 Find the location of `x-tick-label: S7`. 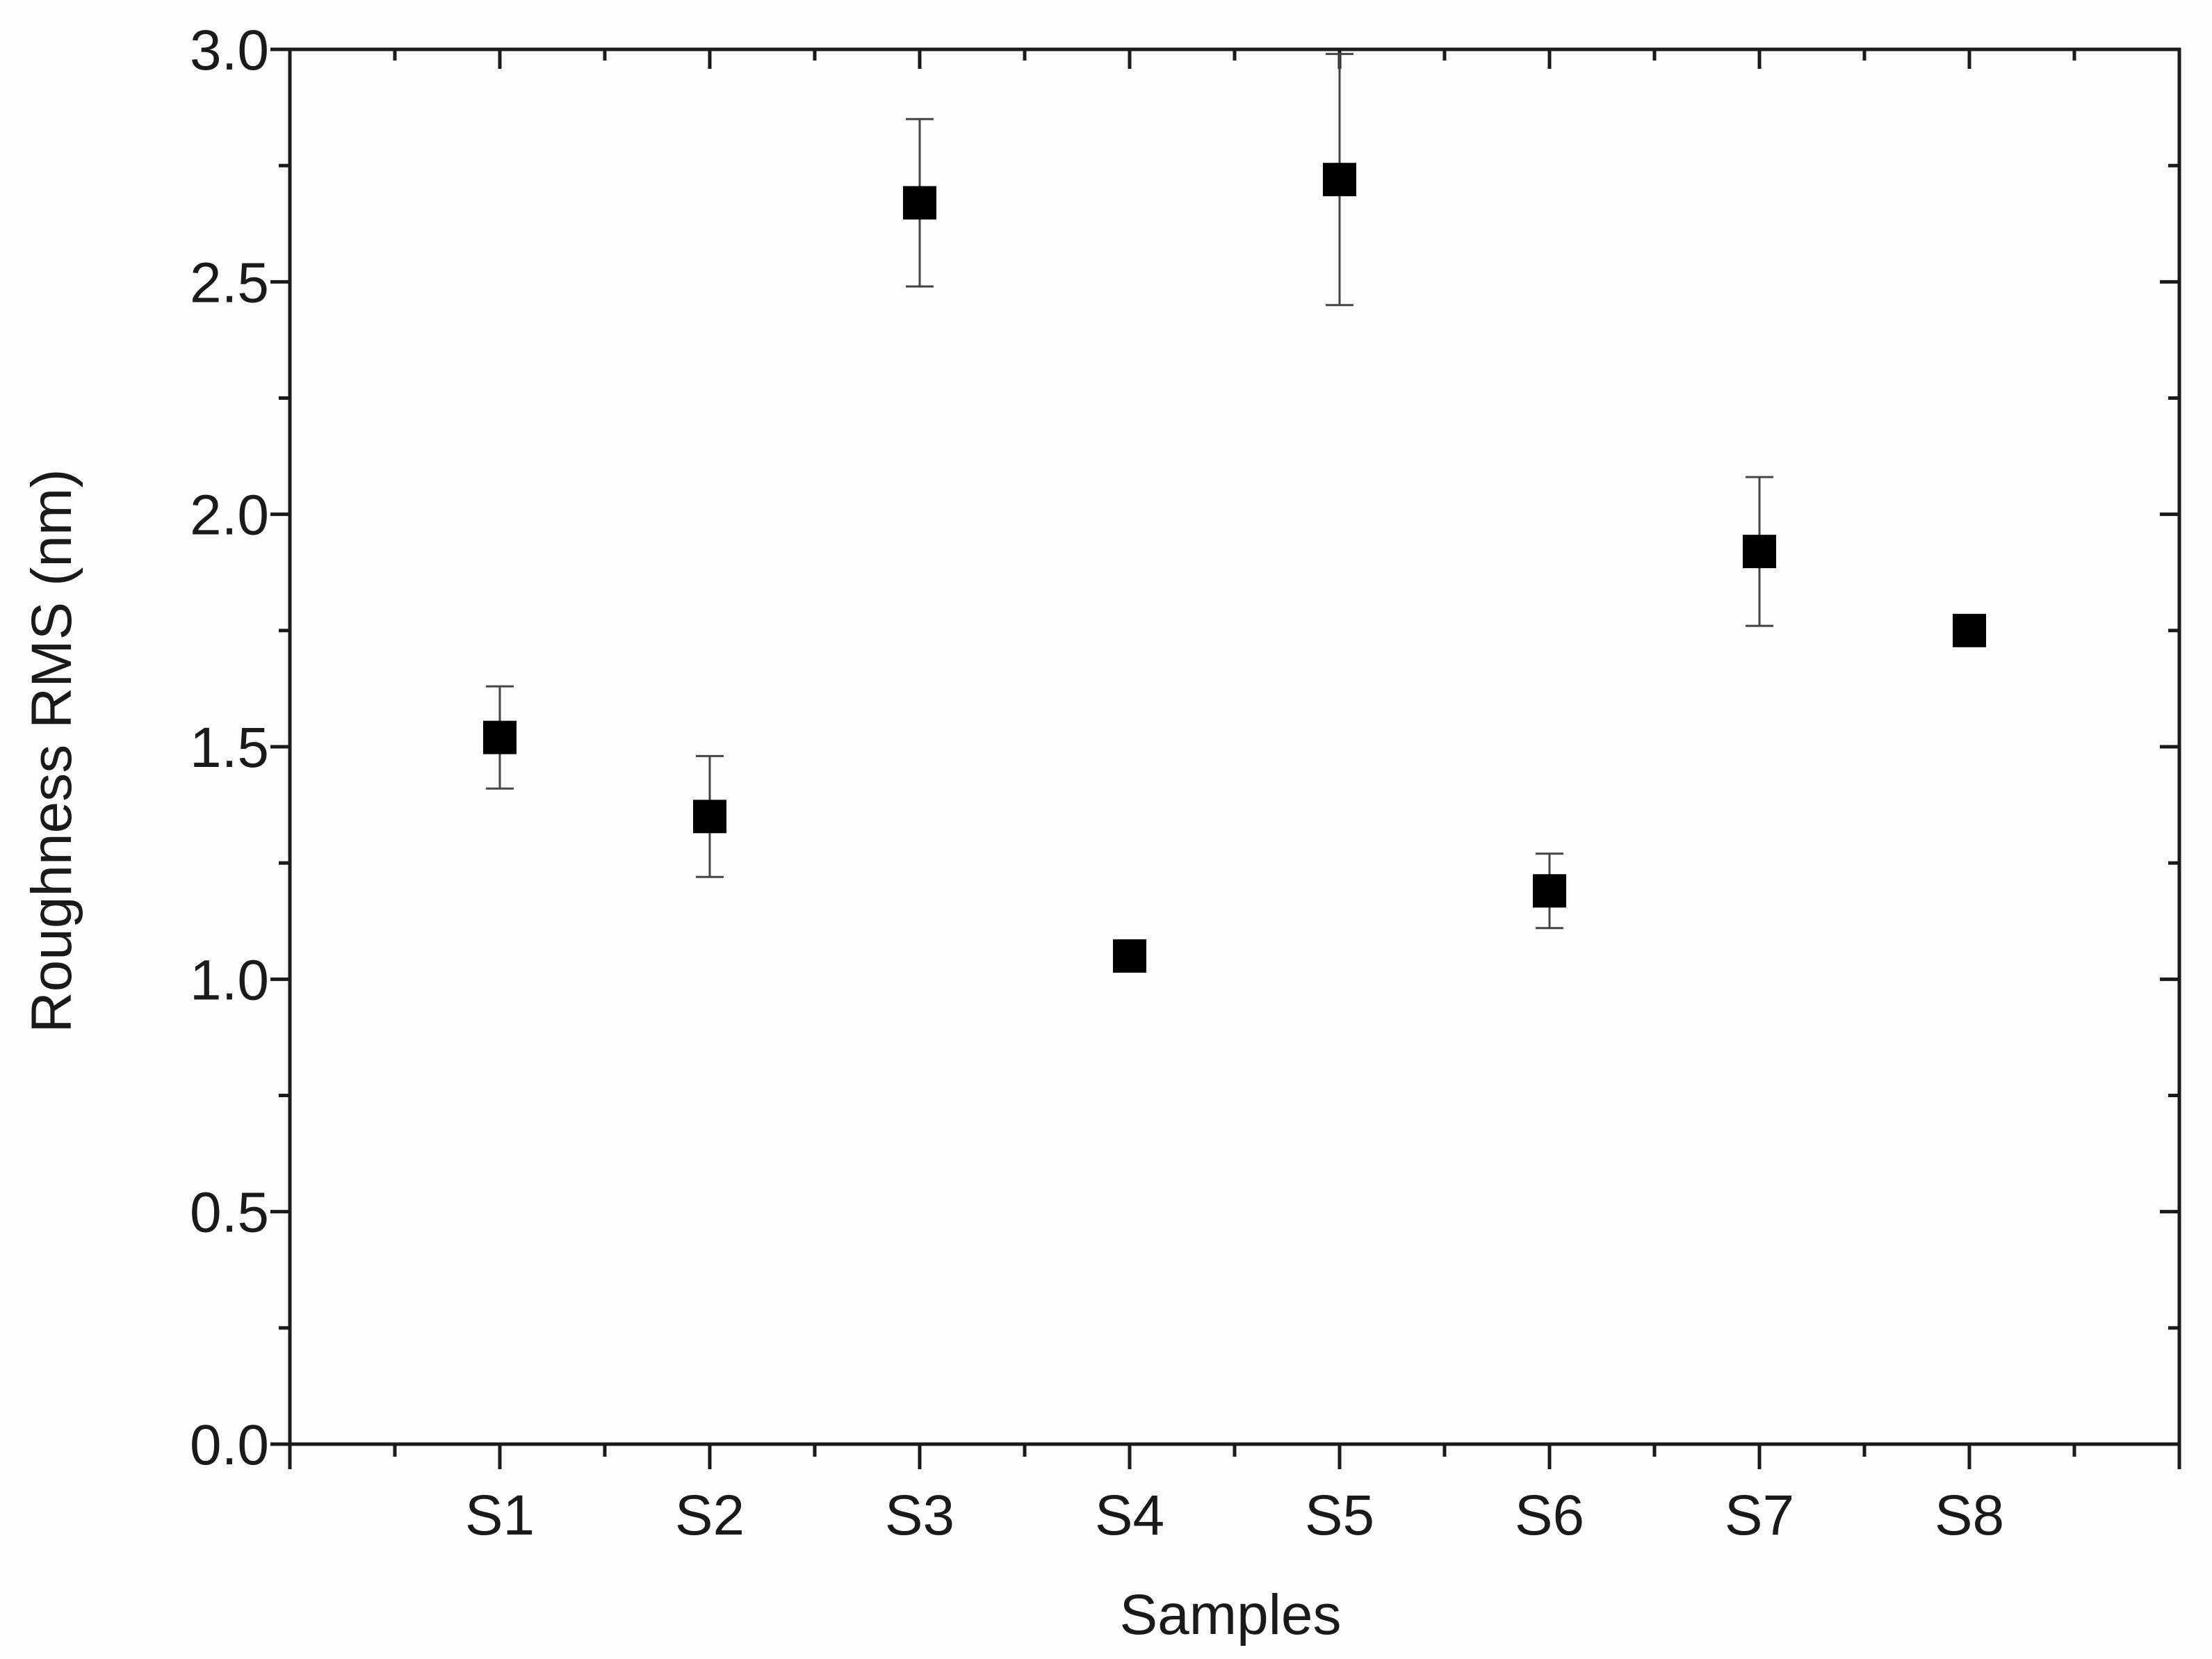

x-tick-label: S7 is located at coordinates (1759, 1515).